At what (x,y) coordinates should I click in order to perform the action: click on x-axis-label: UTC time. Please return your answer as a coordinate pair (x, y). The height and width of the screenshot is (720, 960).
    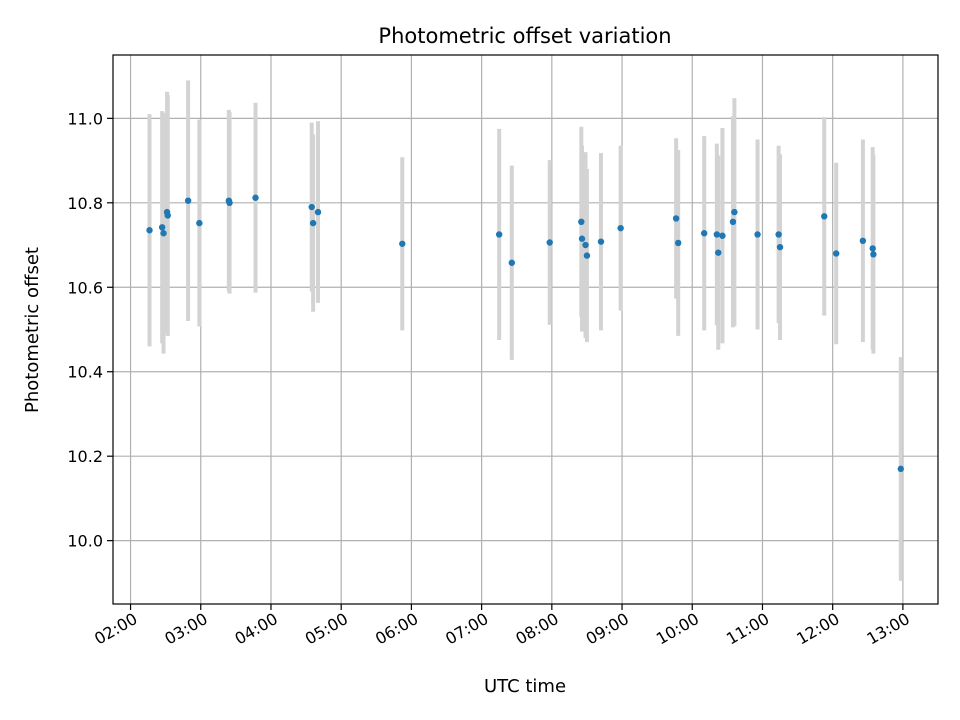
    Looking at the image, I should click on (525, 686).